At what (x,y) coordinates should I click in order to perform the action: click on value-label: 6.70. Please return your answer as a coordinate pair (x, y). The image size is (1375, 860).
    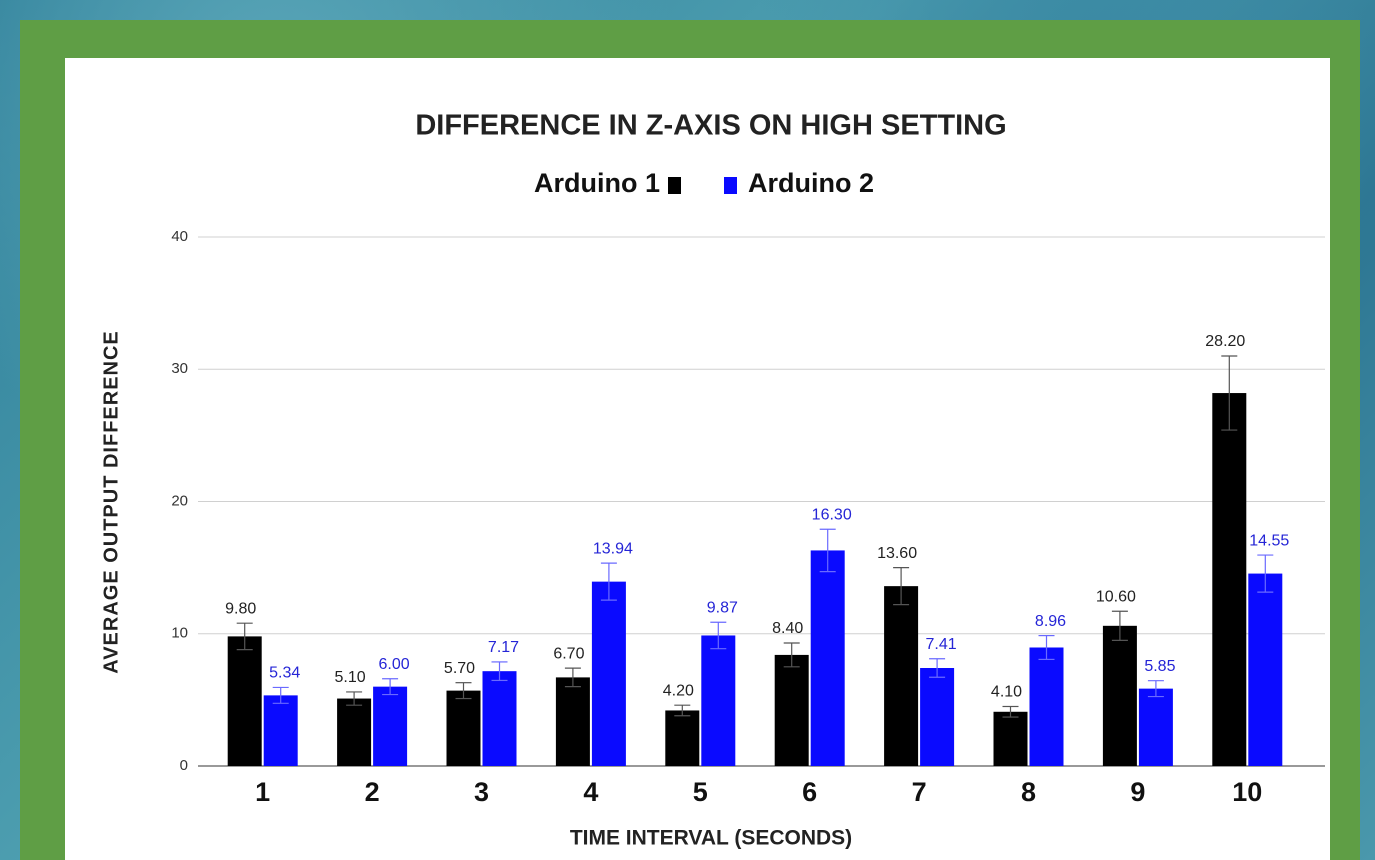
    Looking at the image, I should click on (568, 653).